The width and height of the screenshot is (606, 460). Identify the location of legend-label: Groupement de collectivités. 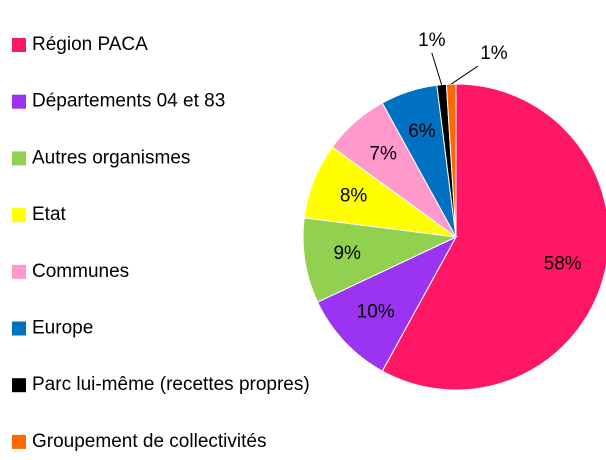
(149, 441).